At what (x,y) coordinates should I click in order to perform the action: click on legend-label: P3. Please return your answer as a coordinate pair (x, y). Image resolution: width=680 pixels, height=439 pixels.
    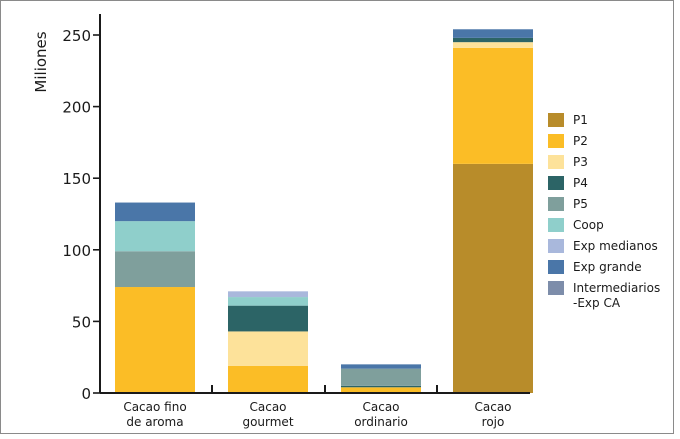
    Looking at the image, I should click on (580, 162).